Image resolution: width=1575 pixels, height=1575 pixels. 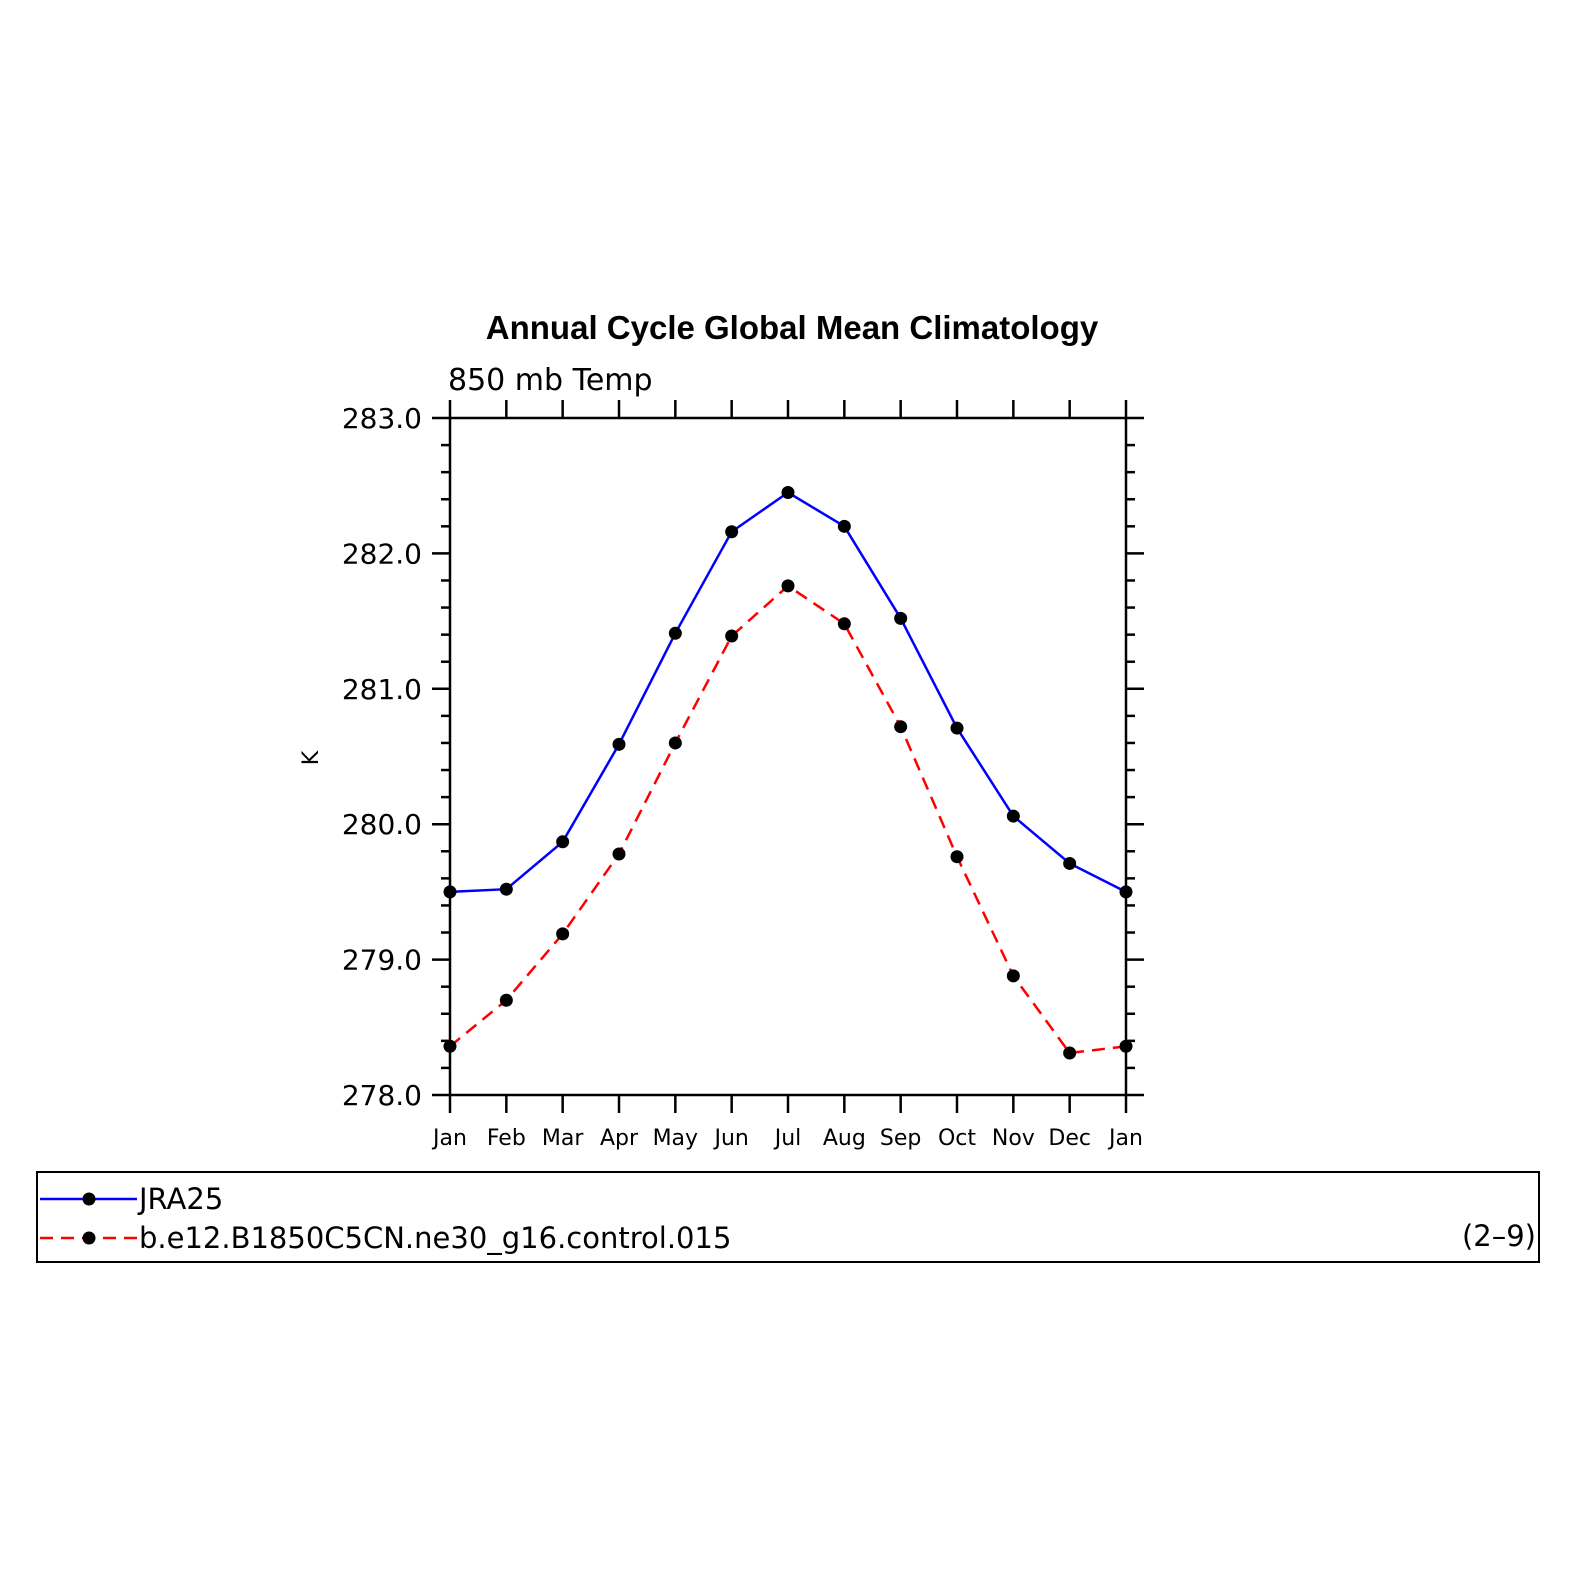 I want to click on x-tick-label: Jun, so click(x=730, y=1138).